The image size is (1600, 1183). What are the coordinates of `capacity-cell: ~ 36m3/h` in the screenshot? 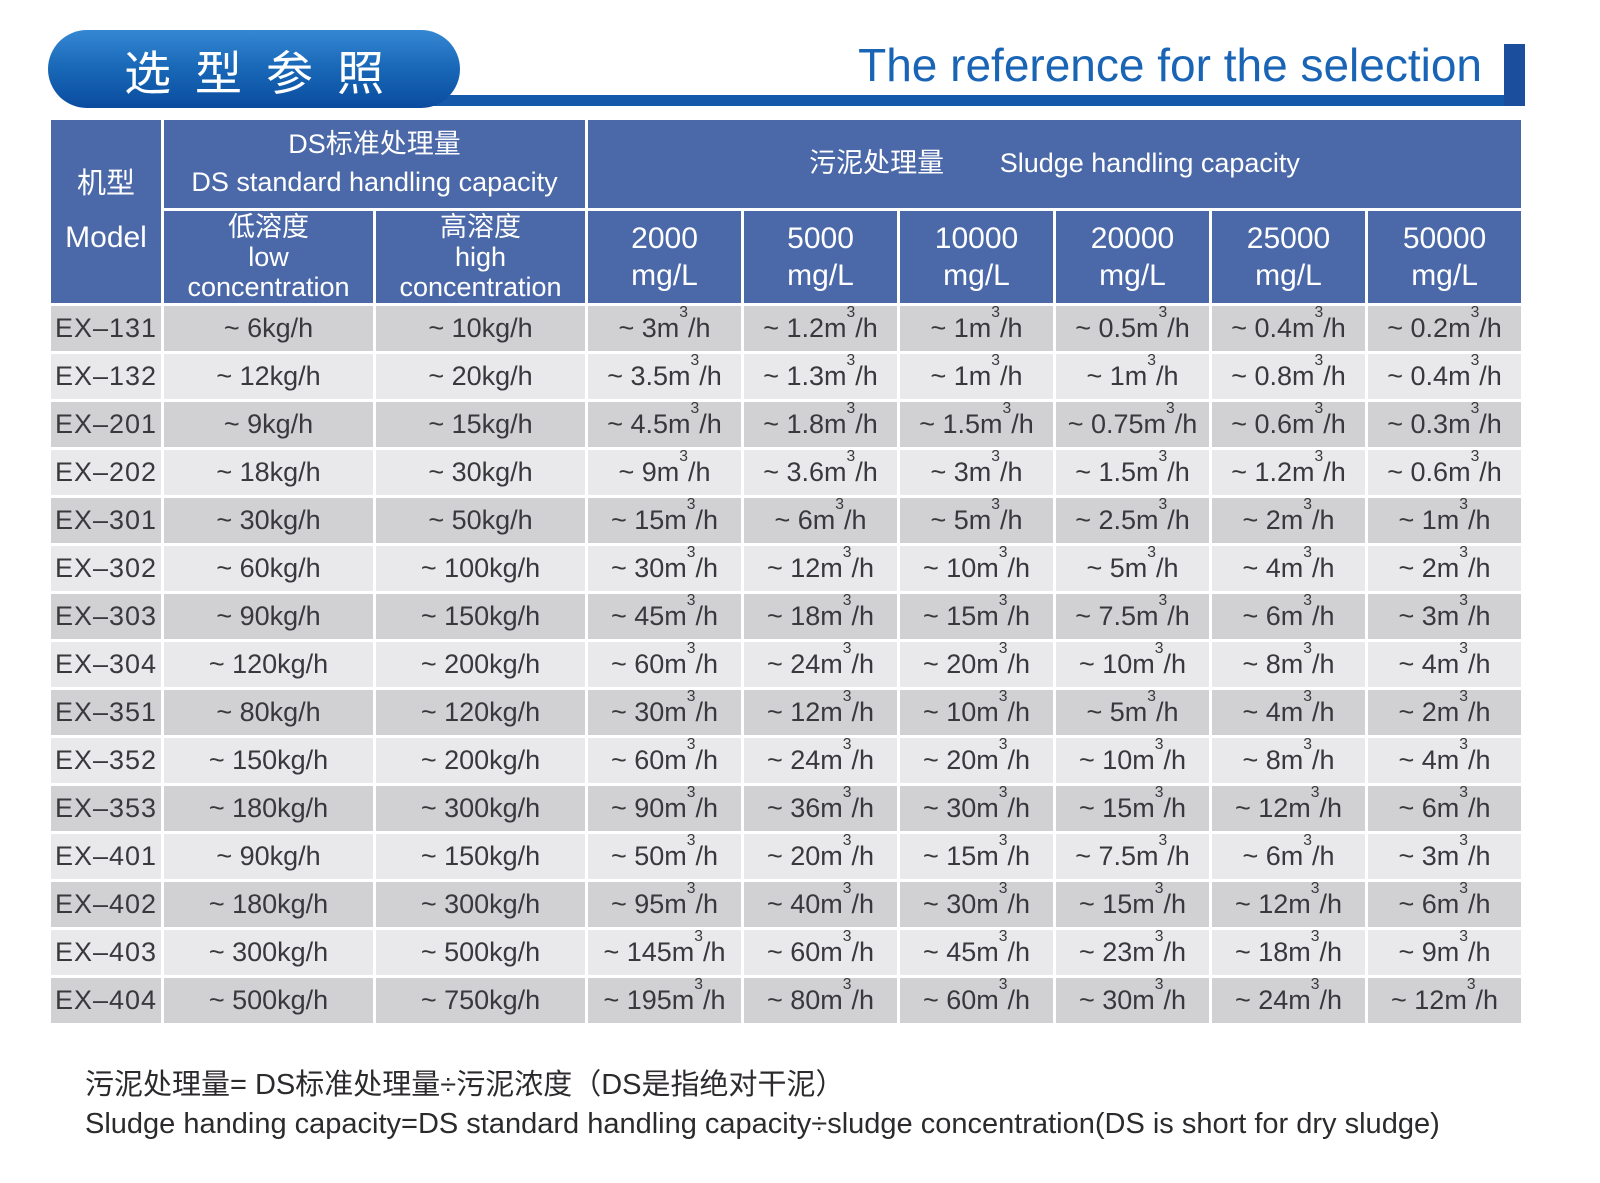 It's located at (821, 808).